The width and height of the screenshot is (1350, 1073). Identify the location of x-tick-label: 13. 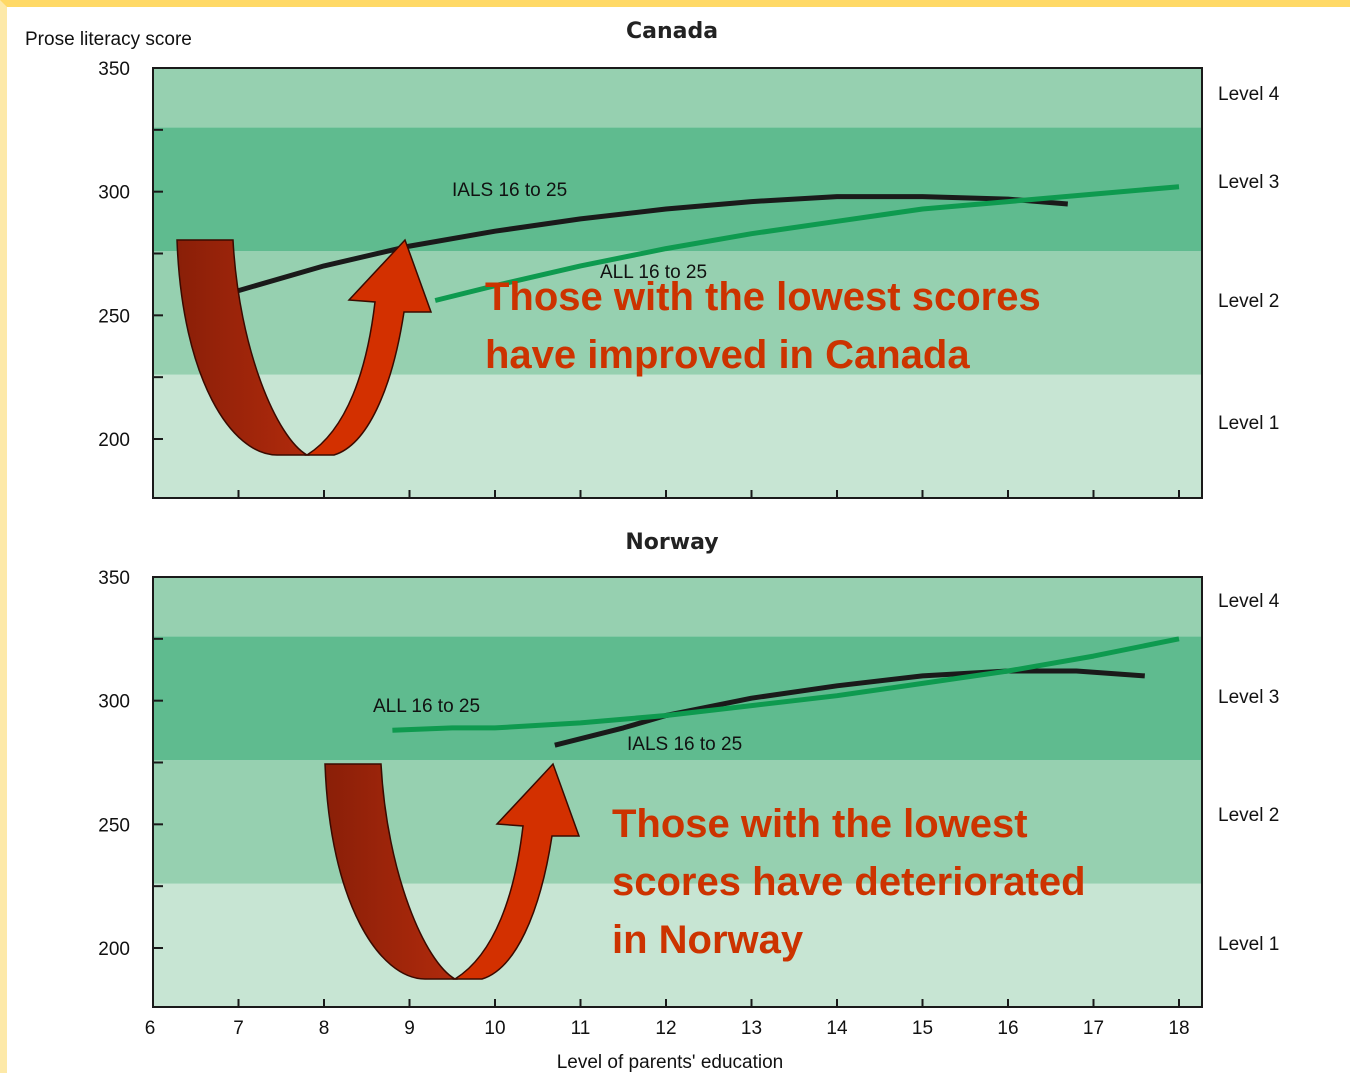
(751, 1028).